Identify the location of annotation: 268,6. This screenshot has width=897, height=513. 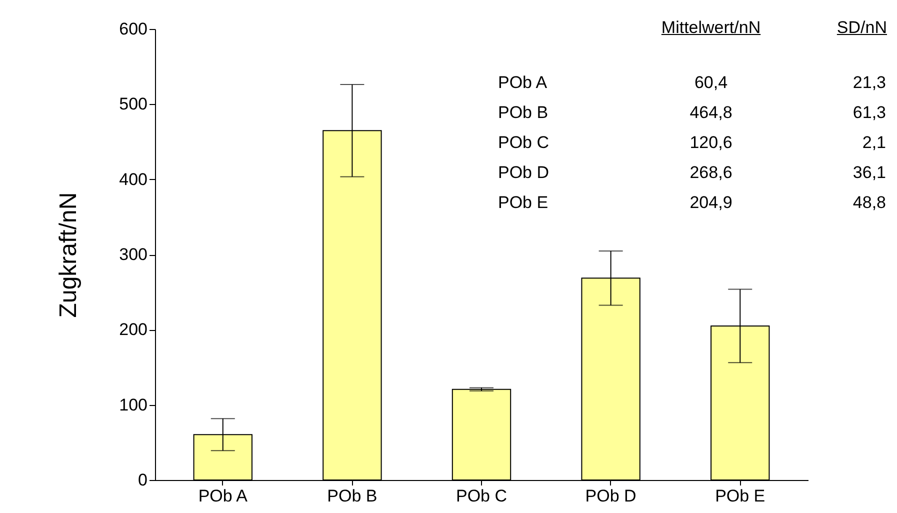
(711, 173).